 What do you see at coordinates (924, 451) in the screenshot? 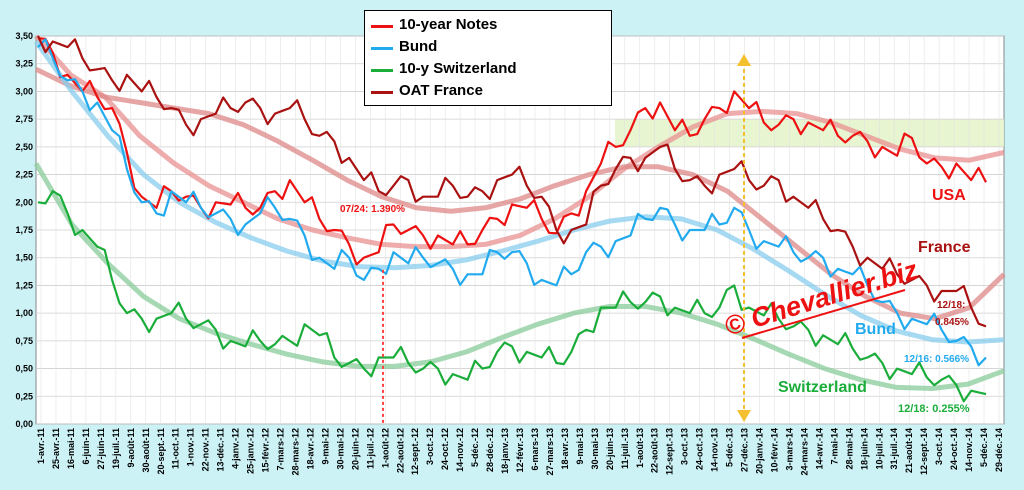
I see `x-tick-label: 12-sept.-14` at bounding box center [924, 451].